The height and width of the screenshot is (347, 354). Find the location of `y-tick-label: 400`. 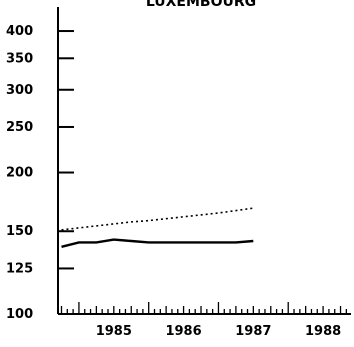

y-tick-label: 400 is located at coordinates (19, 31).